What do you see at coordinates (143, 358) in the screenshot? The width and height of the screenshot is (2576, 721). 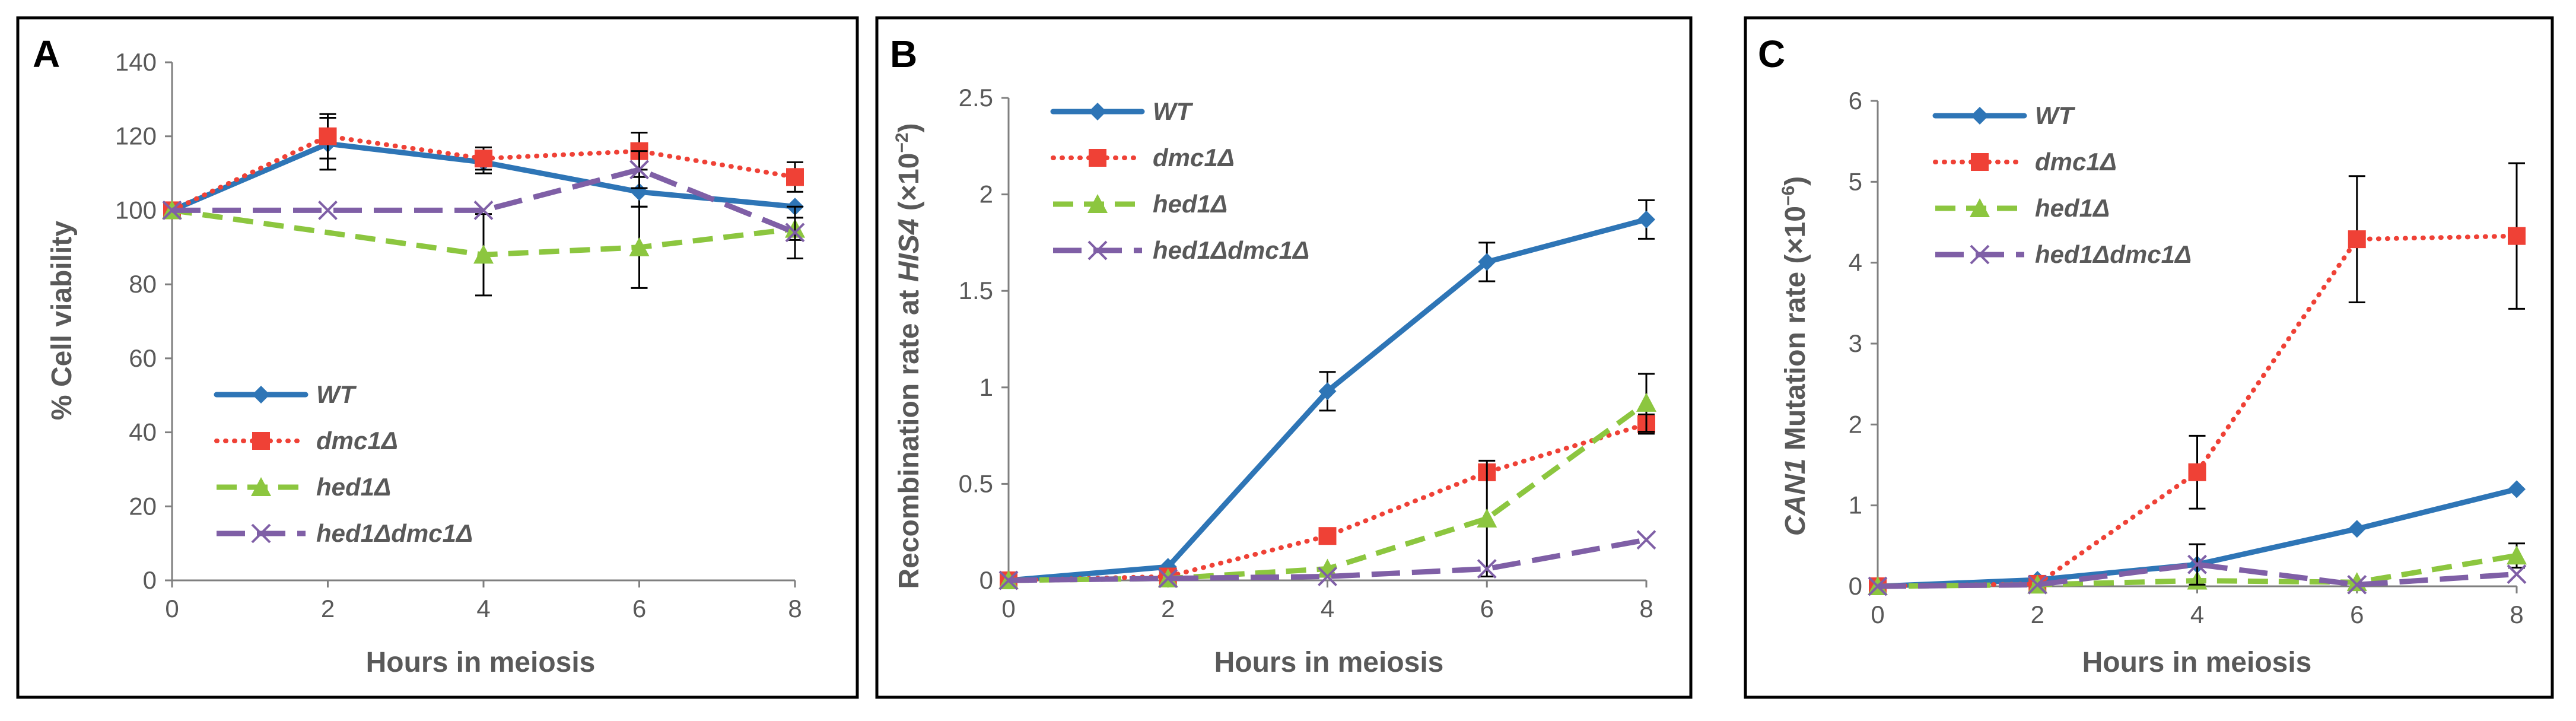 I see `y-tick-label: 60` at bounding box center [143, 358].